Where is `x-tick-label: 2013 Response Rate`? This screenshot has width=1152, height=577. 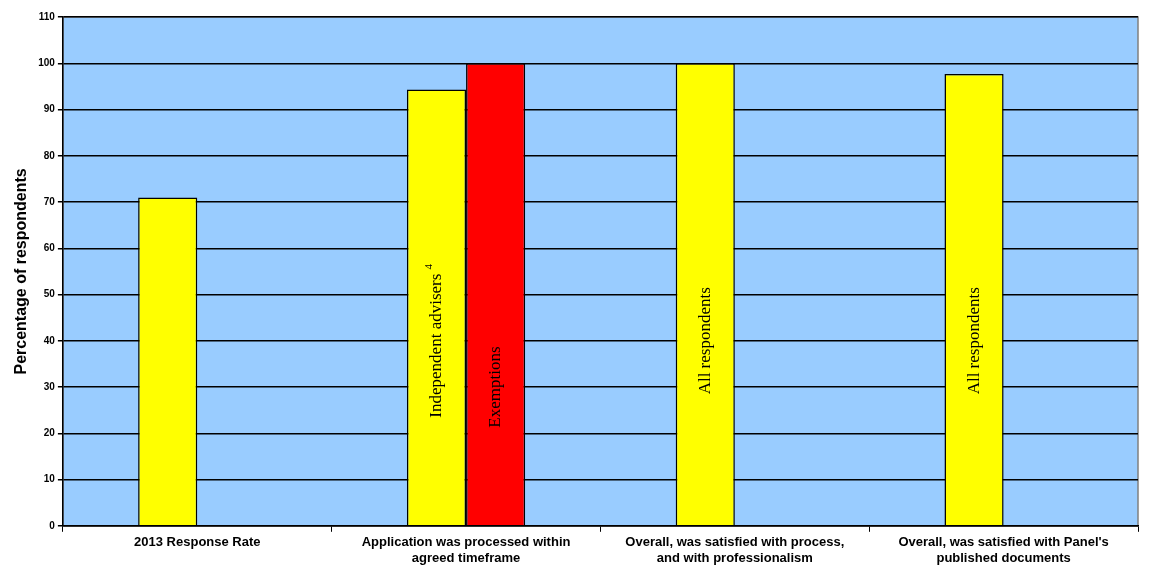
x-tick-label: 2013 Response Rate is located at coordinates (197, 542).